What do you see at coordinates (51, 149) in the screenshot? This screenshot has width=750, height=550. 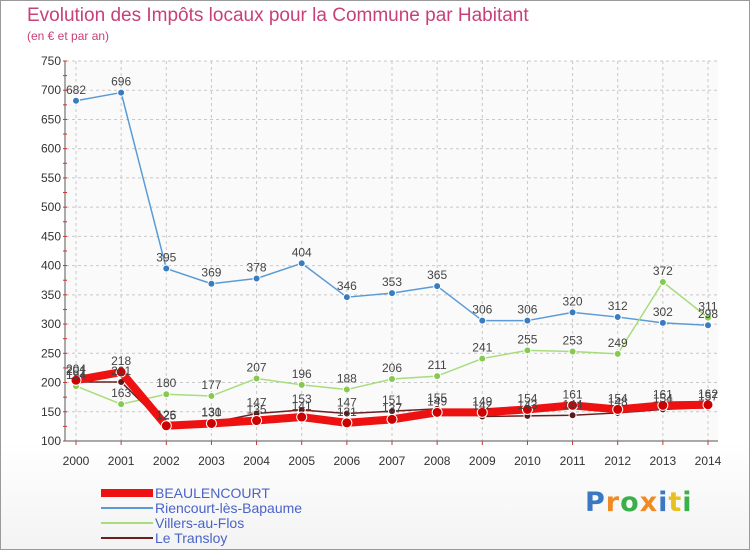 I see `y-tick-label: 600` at bounding box center [51, 149].